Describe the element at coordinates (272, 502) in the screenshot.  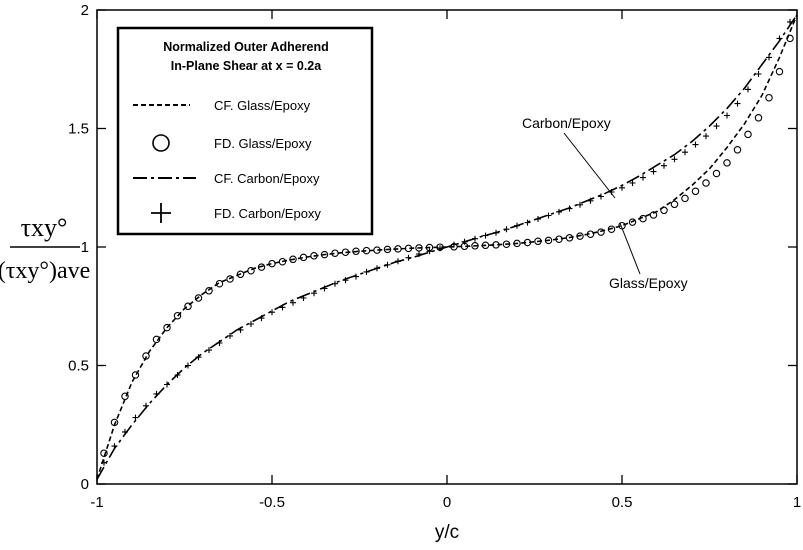
I see `x-tick-label: -0.5` at that location.